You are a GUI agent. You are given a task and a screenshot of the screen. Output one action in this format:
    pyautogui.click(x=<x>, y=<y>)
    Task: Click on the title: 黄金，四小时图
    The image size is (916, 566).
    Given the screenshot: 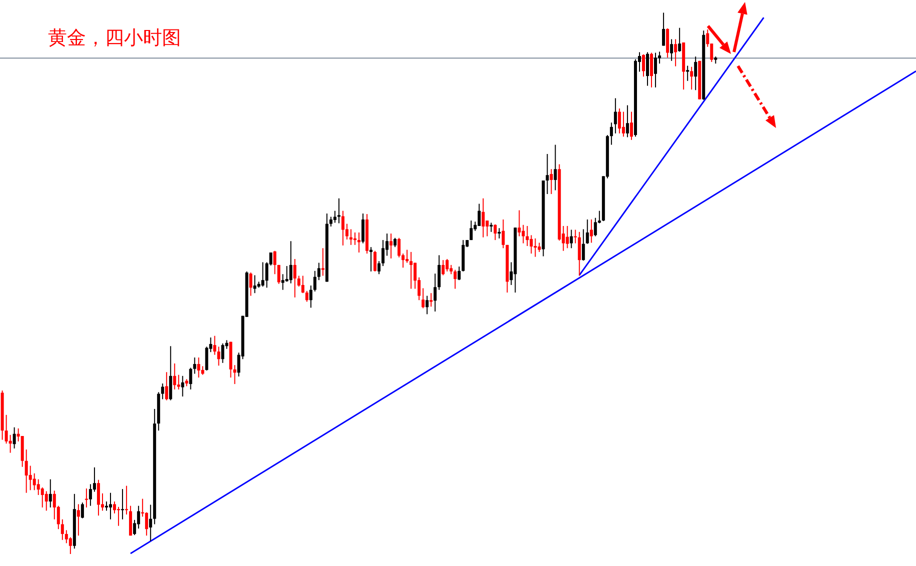 What is the action you would take?
    pyautogui.click(x=114, y=38)
    